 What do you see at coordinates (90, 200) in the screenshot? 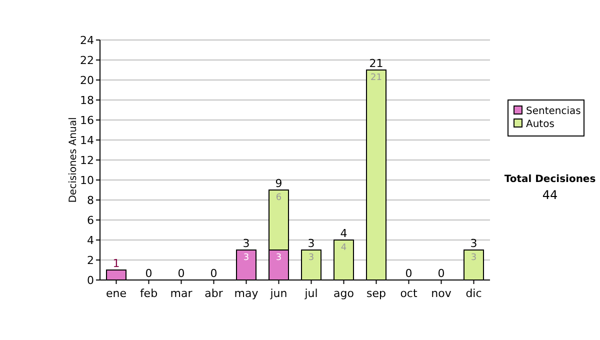
I see `y-tick-label: 8` at bounding box center [90, 200].